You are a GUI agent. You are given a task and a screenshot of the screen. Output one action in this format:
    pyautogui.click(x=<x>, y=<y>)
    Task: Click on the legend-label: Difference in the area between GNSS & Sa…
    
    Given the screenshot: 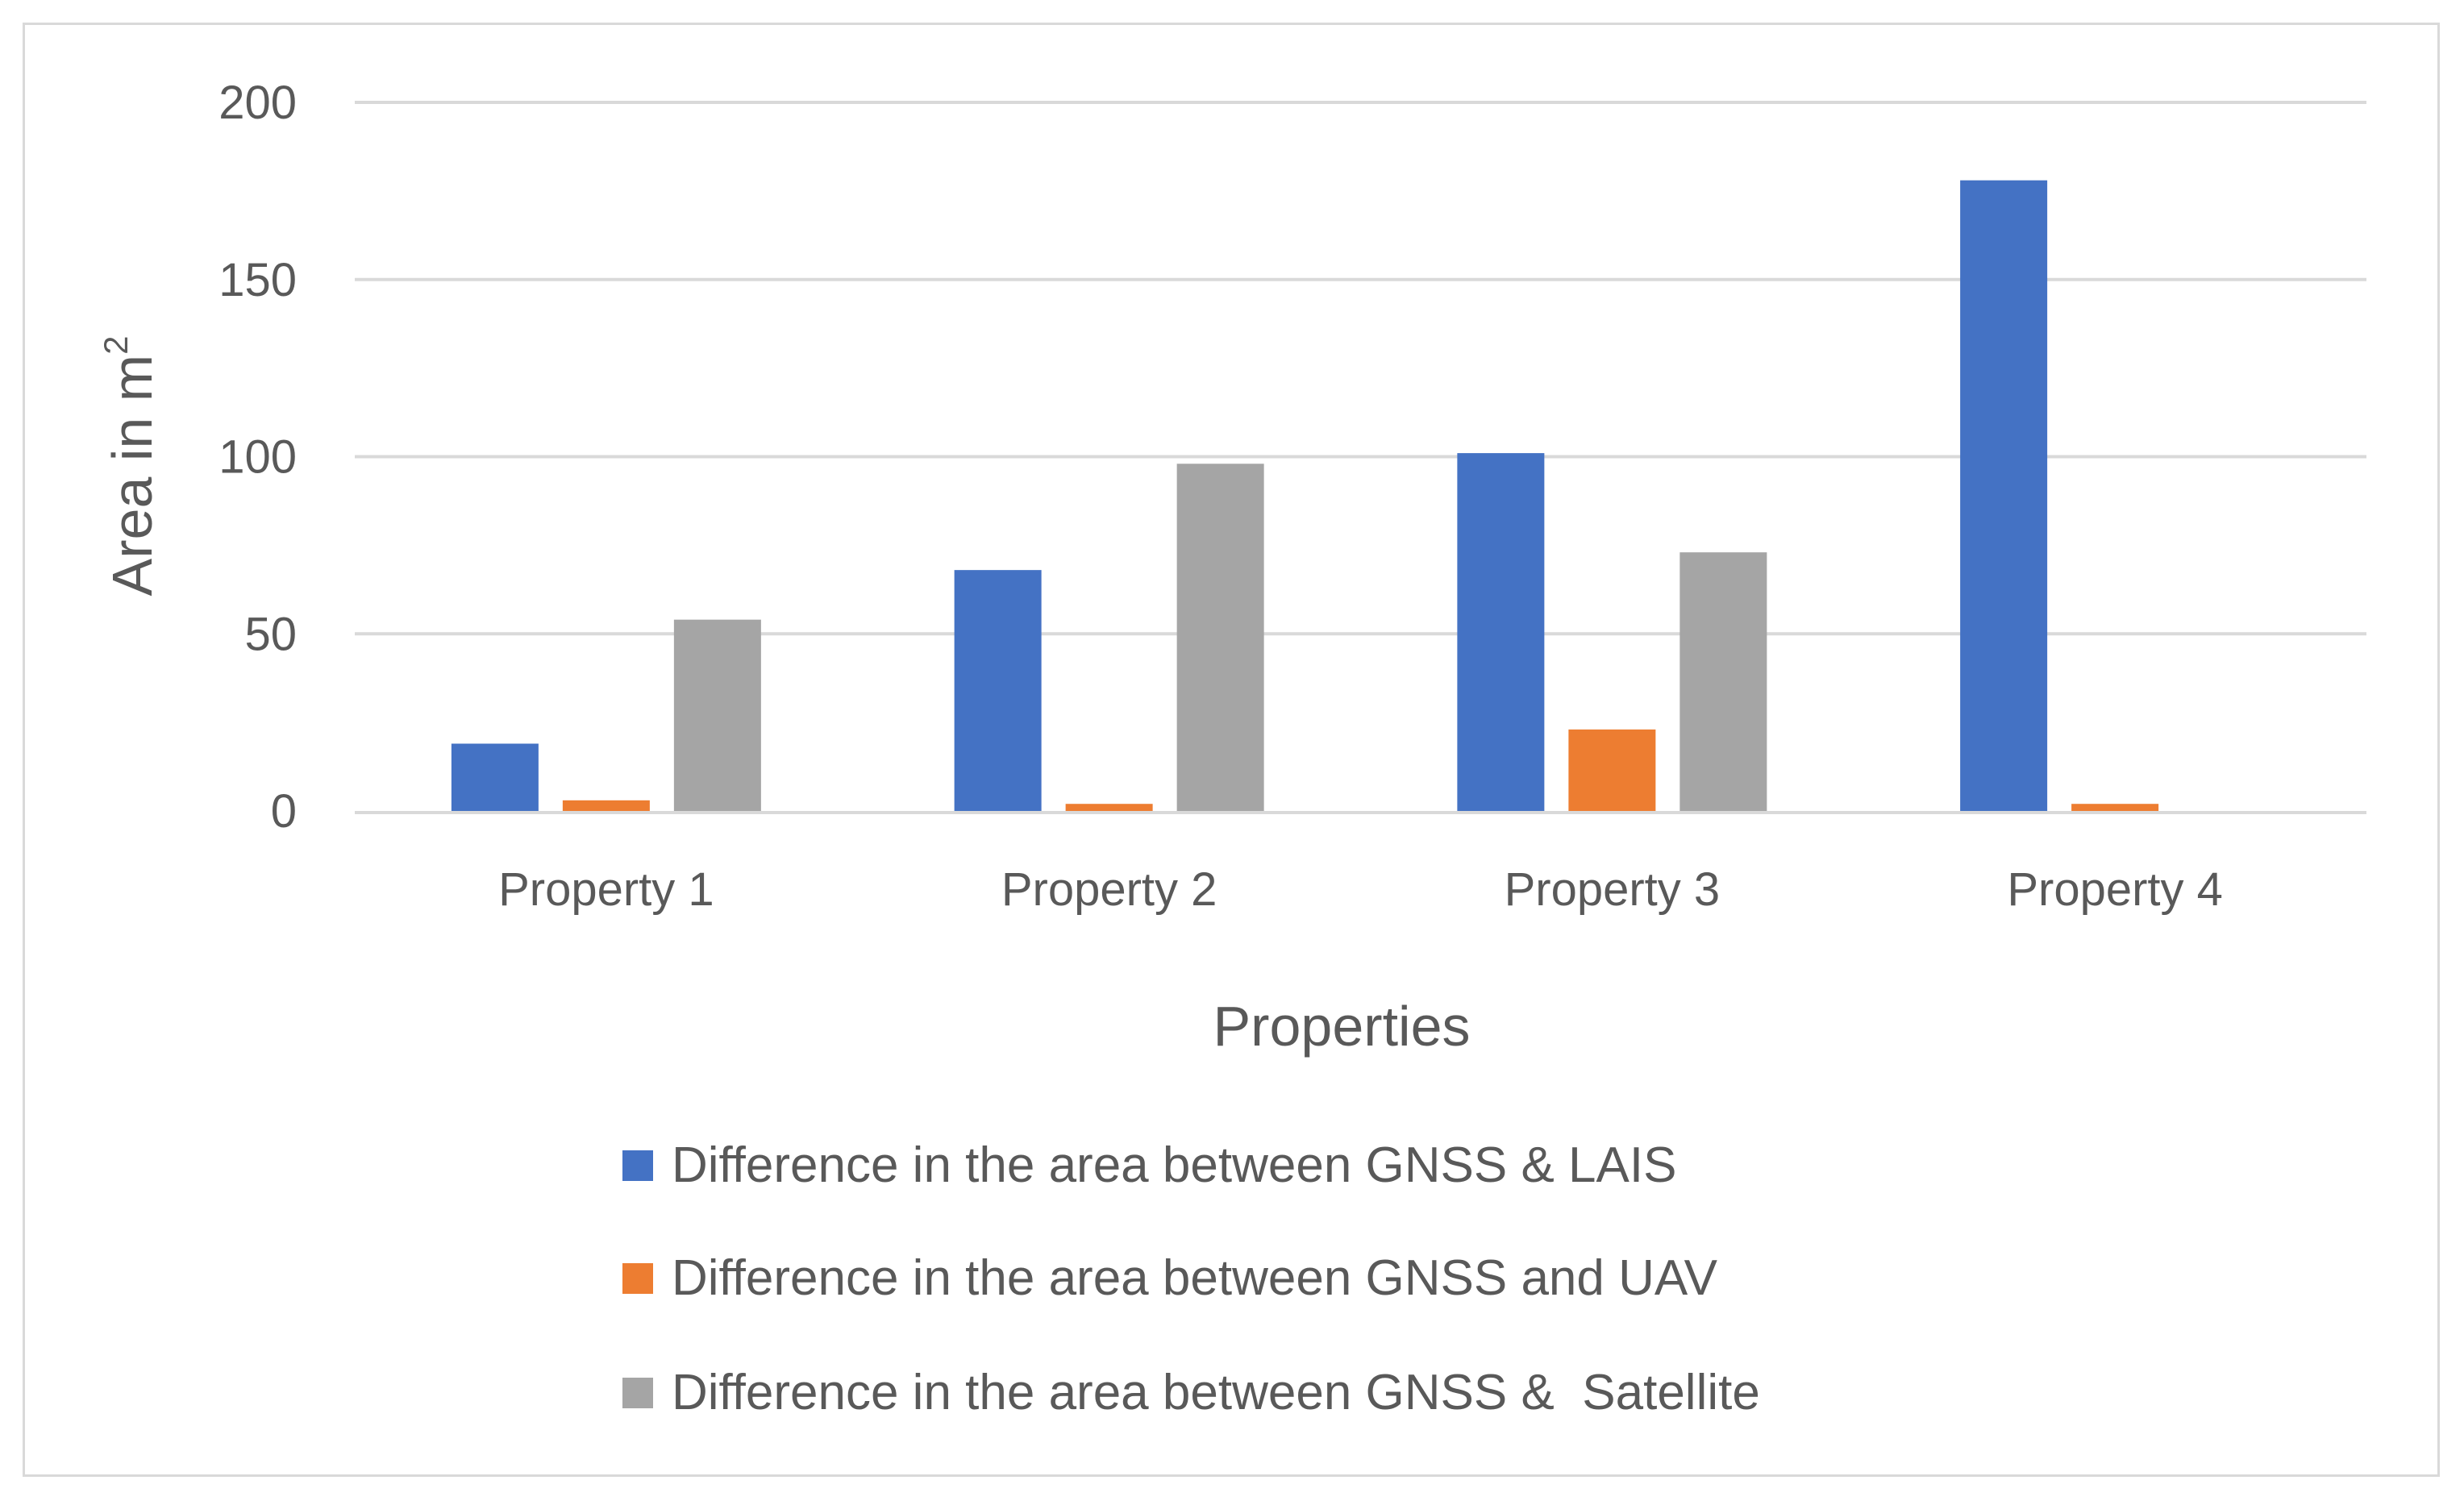 What is the action you would take?
    pyautogui.click(x=1216, y=1392)
    